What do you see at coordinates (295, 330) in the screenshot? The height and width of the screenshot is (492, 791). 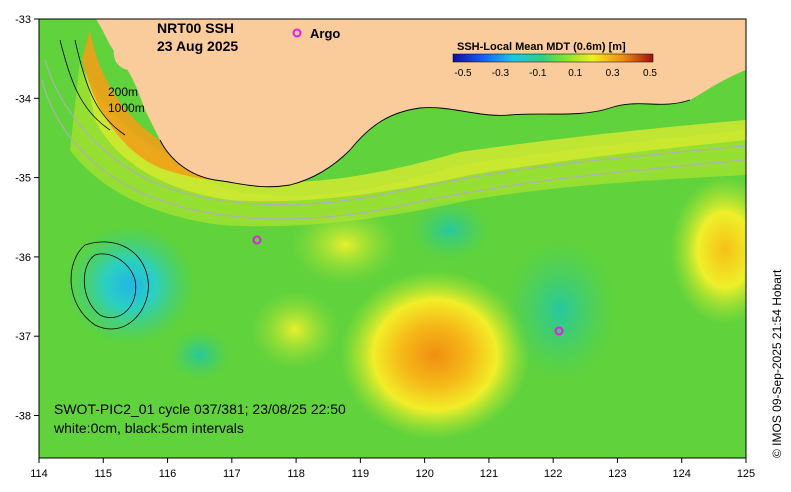 I see `yellow-eddy` at bounding box center [295, 330].